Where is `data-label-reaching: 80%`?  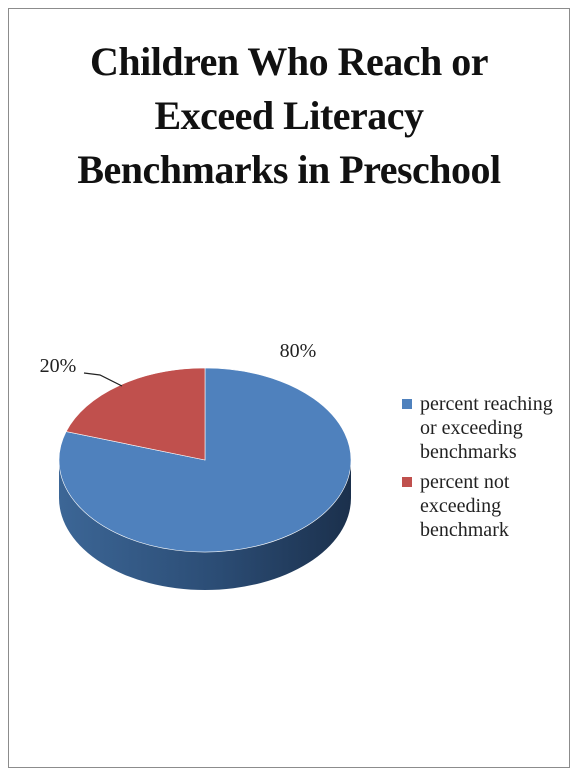
data-label-reaching: 80% is located at coordinates (298, 351).